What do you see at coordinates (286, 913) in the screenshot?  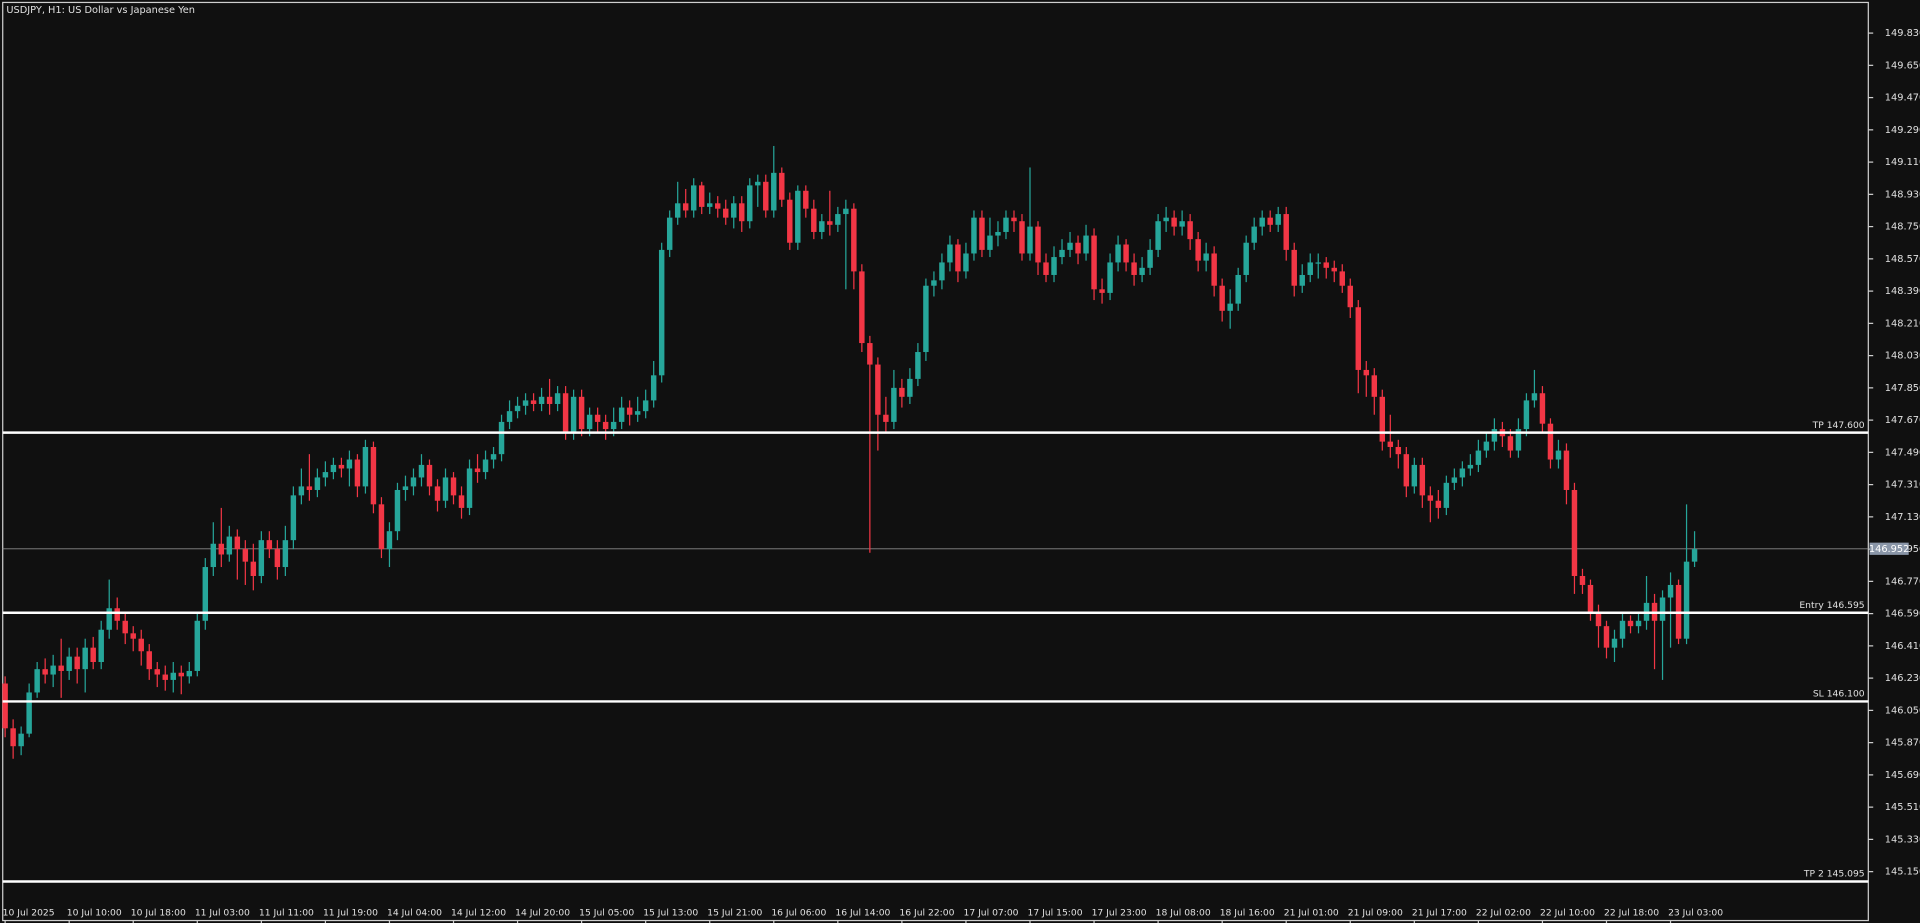 I see `x-tick-label: 11 Jul 11:00` at bounding box center [286, 913].